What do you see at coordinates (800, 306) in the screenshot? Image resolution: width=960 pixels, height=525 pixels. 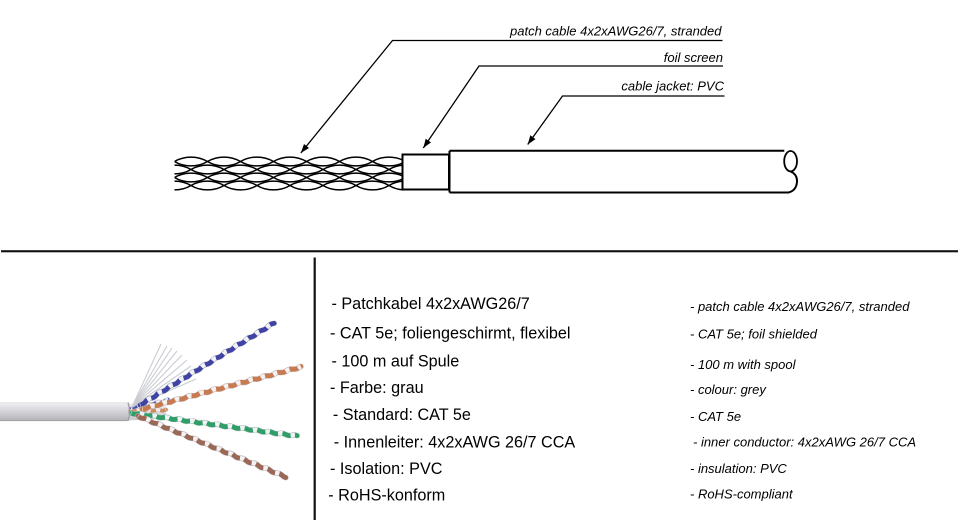 I see `svg-text:- patch cable 4x2xAWG26/7, str: - patch cable 4x2xAWG26/7, stranded` at bounding box center [800, 306].